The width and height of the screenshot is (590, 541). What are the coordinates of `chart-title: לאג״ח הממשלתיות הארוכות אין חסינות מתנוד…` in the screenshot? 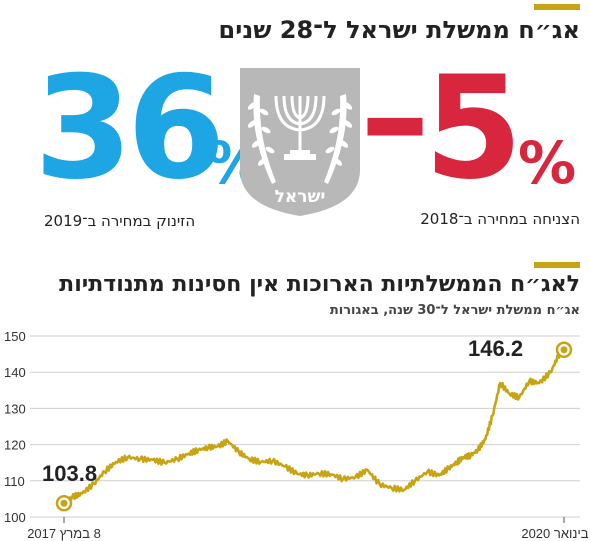 It's located at (319, 284).